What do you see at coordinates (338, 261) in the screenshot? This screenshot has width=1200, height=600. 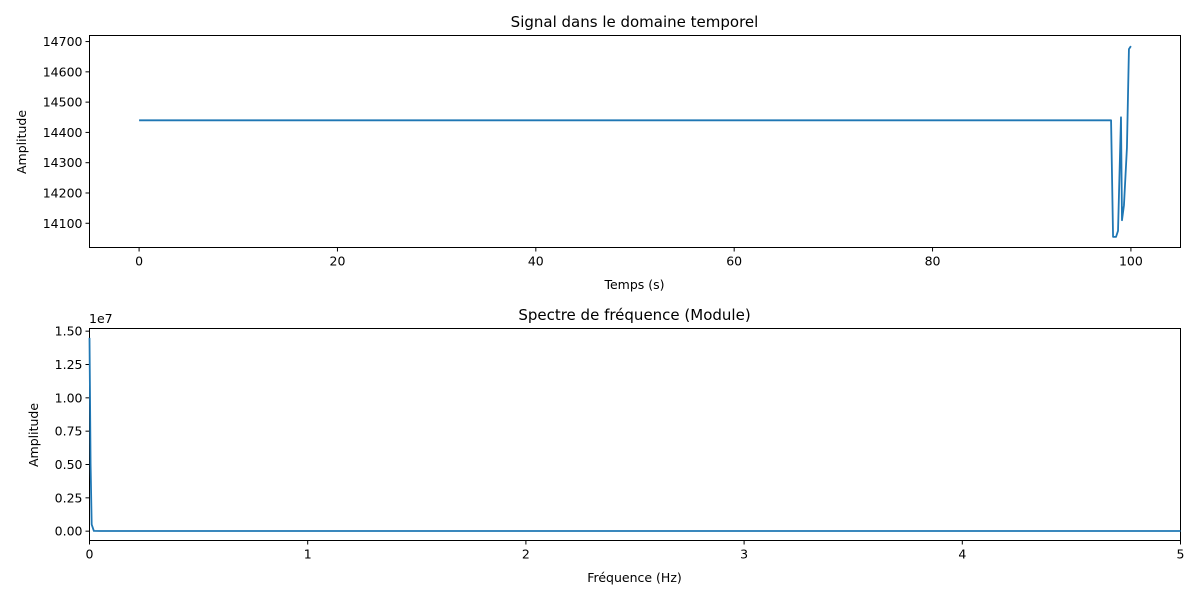 I see `time-x-tick-label: 20` at bounding box center [338, 261].